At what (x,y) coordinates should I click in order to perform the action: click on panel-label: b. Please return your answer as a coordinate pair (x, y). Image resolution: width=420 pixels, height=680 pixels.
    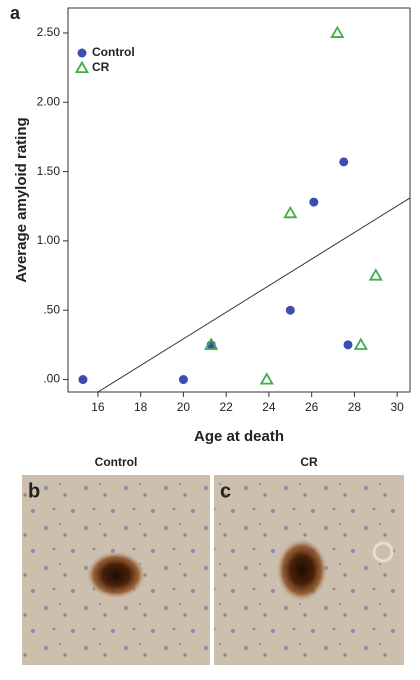
    Looking at the image, I should click on (34, 491).